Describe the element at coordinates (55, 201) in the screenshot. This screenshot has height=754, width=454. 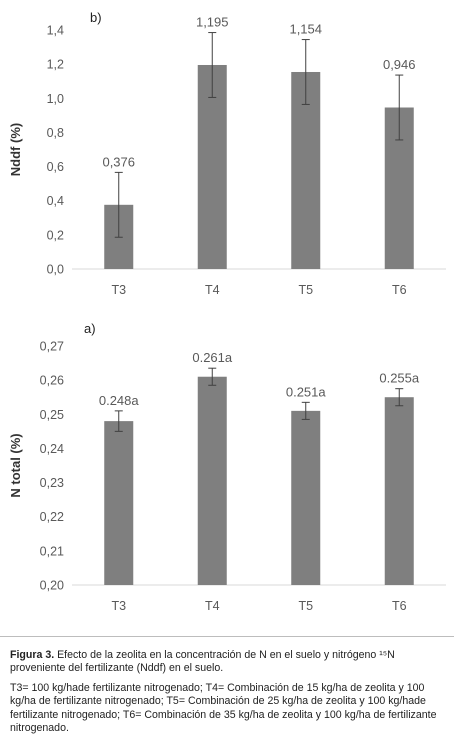
I see `y-tick-label: 0,4` at that location.